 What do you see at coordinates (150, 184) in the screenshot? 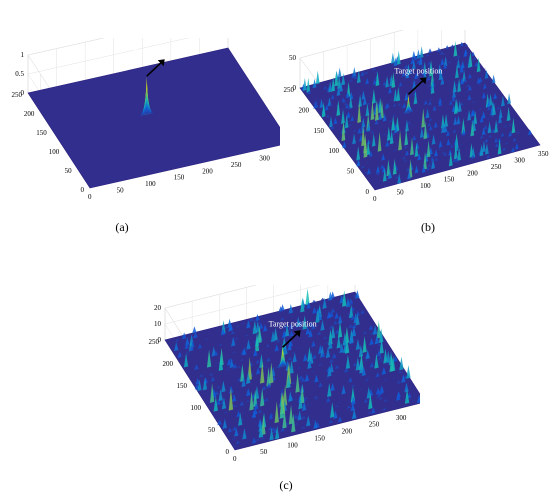
I see `x-tick-label: 100` at bounding box center [150, 184].